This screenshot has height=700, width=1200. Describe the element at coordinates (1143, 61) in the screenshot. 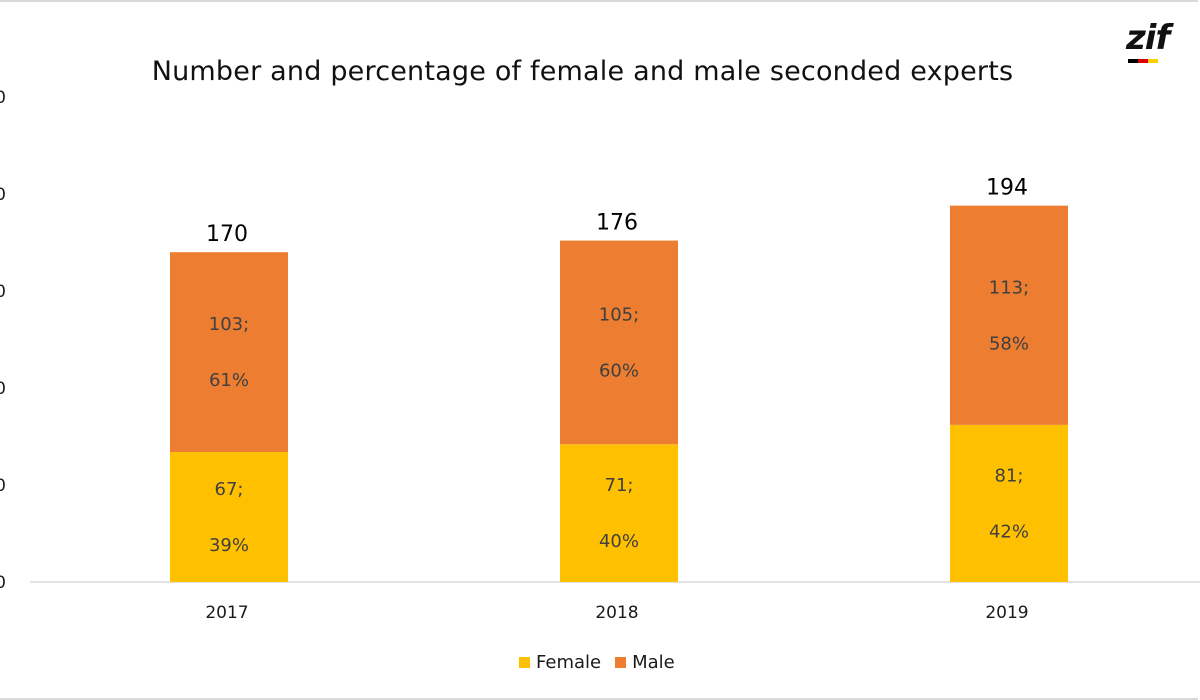

I see `logo-stripe-red` at that location.